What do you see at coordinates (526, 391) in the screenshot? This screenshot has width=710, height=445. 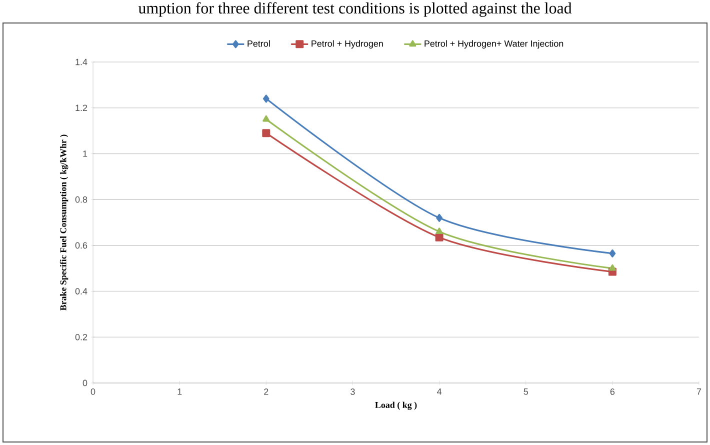 I see `x-tick-label: 5` at bounding box center [526, 391].